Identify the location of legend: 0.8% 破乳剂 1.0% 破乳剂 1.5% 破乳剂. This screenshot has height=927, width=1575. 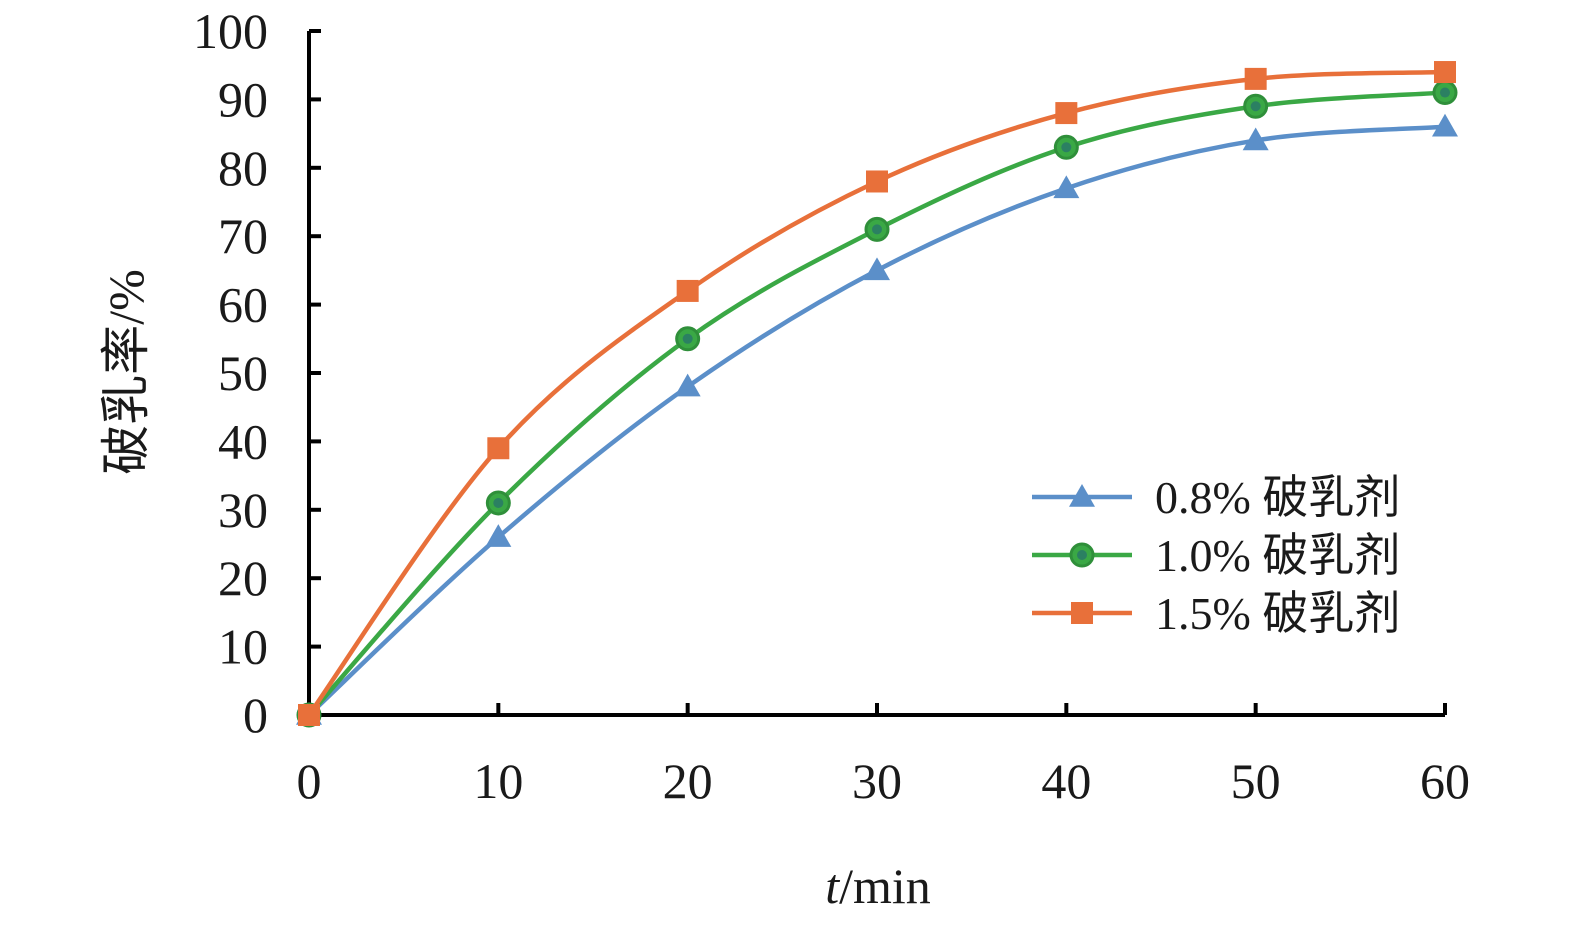
(1216, 555).